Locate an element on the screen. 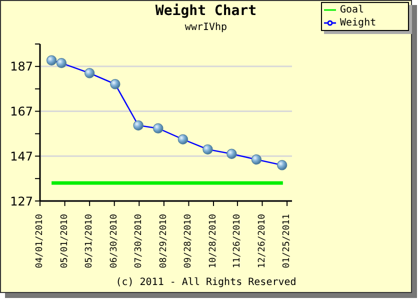 This screenshot has width=420, height=300. y-tick-label: 187 is located at coordinates (21, 67).